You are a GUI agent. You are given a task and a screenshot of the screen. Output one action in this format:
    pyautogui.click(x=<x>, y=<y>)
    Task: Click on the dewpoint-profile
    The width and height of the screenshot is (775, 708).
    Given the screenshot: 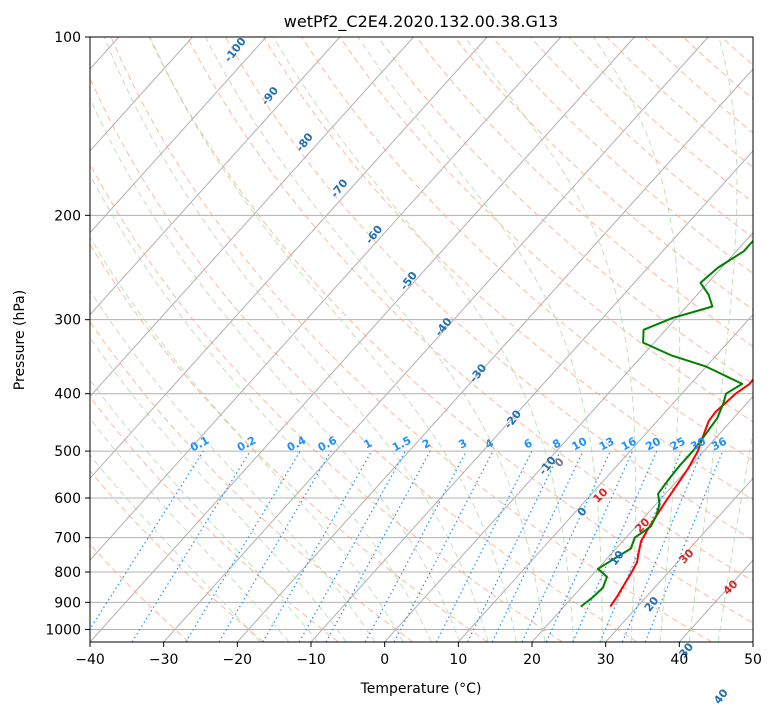 What is the action you would take?
    pyautogui.click(x=666, y=423)
    